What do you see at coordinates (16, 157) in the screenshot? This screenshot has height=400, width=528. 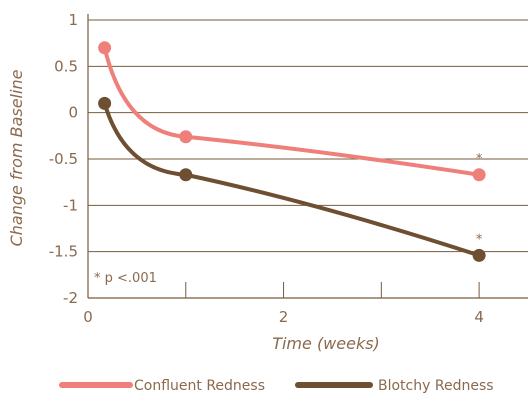 I see `y-axis-title: Change from Baseline` at bounding box center [16, 157].